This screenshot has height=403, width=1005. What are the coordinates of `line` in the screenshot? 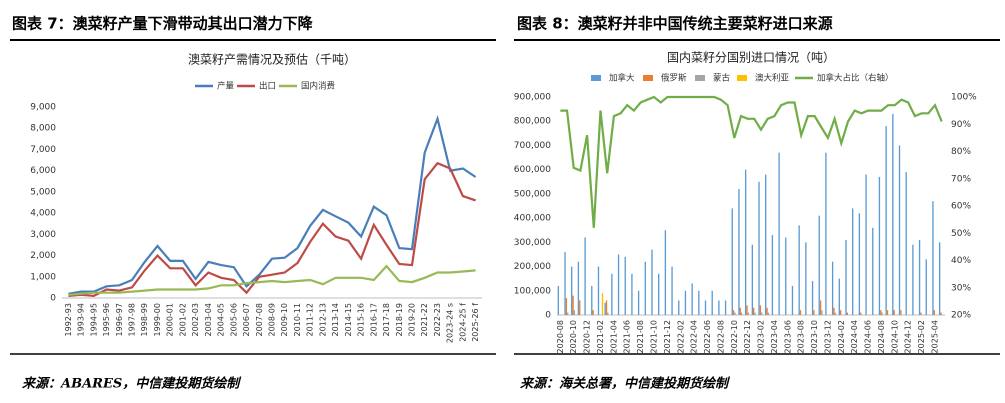 It's located at (272, 229).